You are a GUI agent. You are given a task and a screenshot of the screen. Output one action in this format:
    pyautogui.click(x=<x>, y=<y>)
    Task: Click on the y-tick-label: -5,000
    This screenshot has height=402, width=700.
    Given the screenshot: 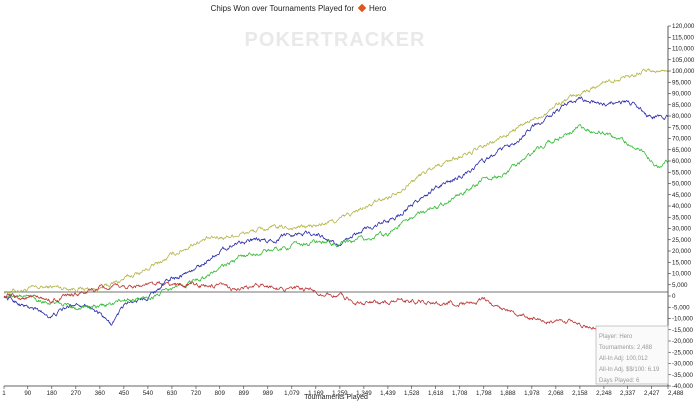 What is the action you would take?
    pyautogui.click(x=681, y=307)
    